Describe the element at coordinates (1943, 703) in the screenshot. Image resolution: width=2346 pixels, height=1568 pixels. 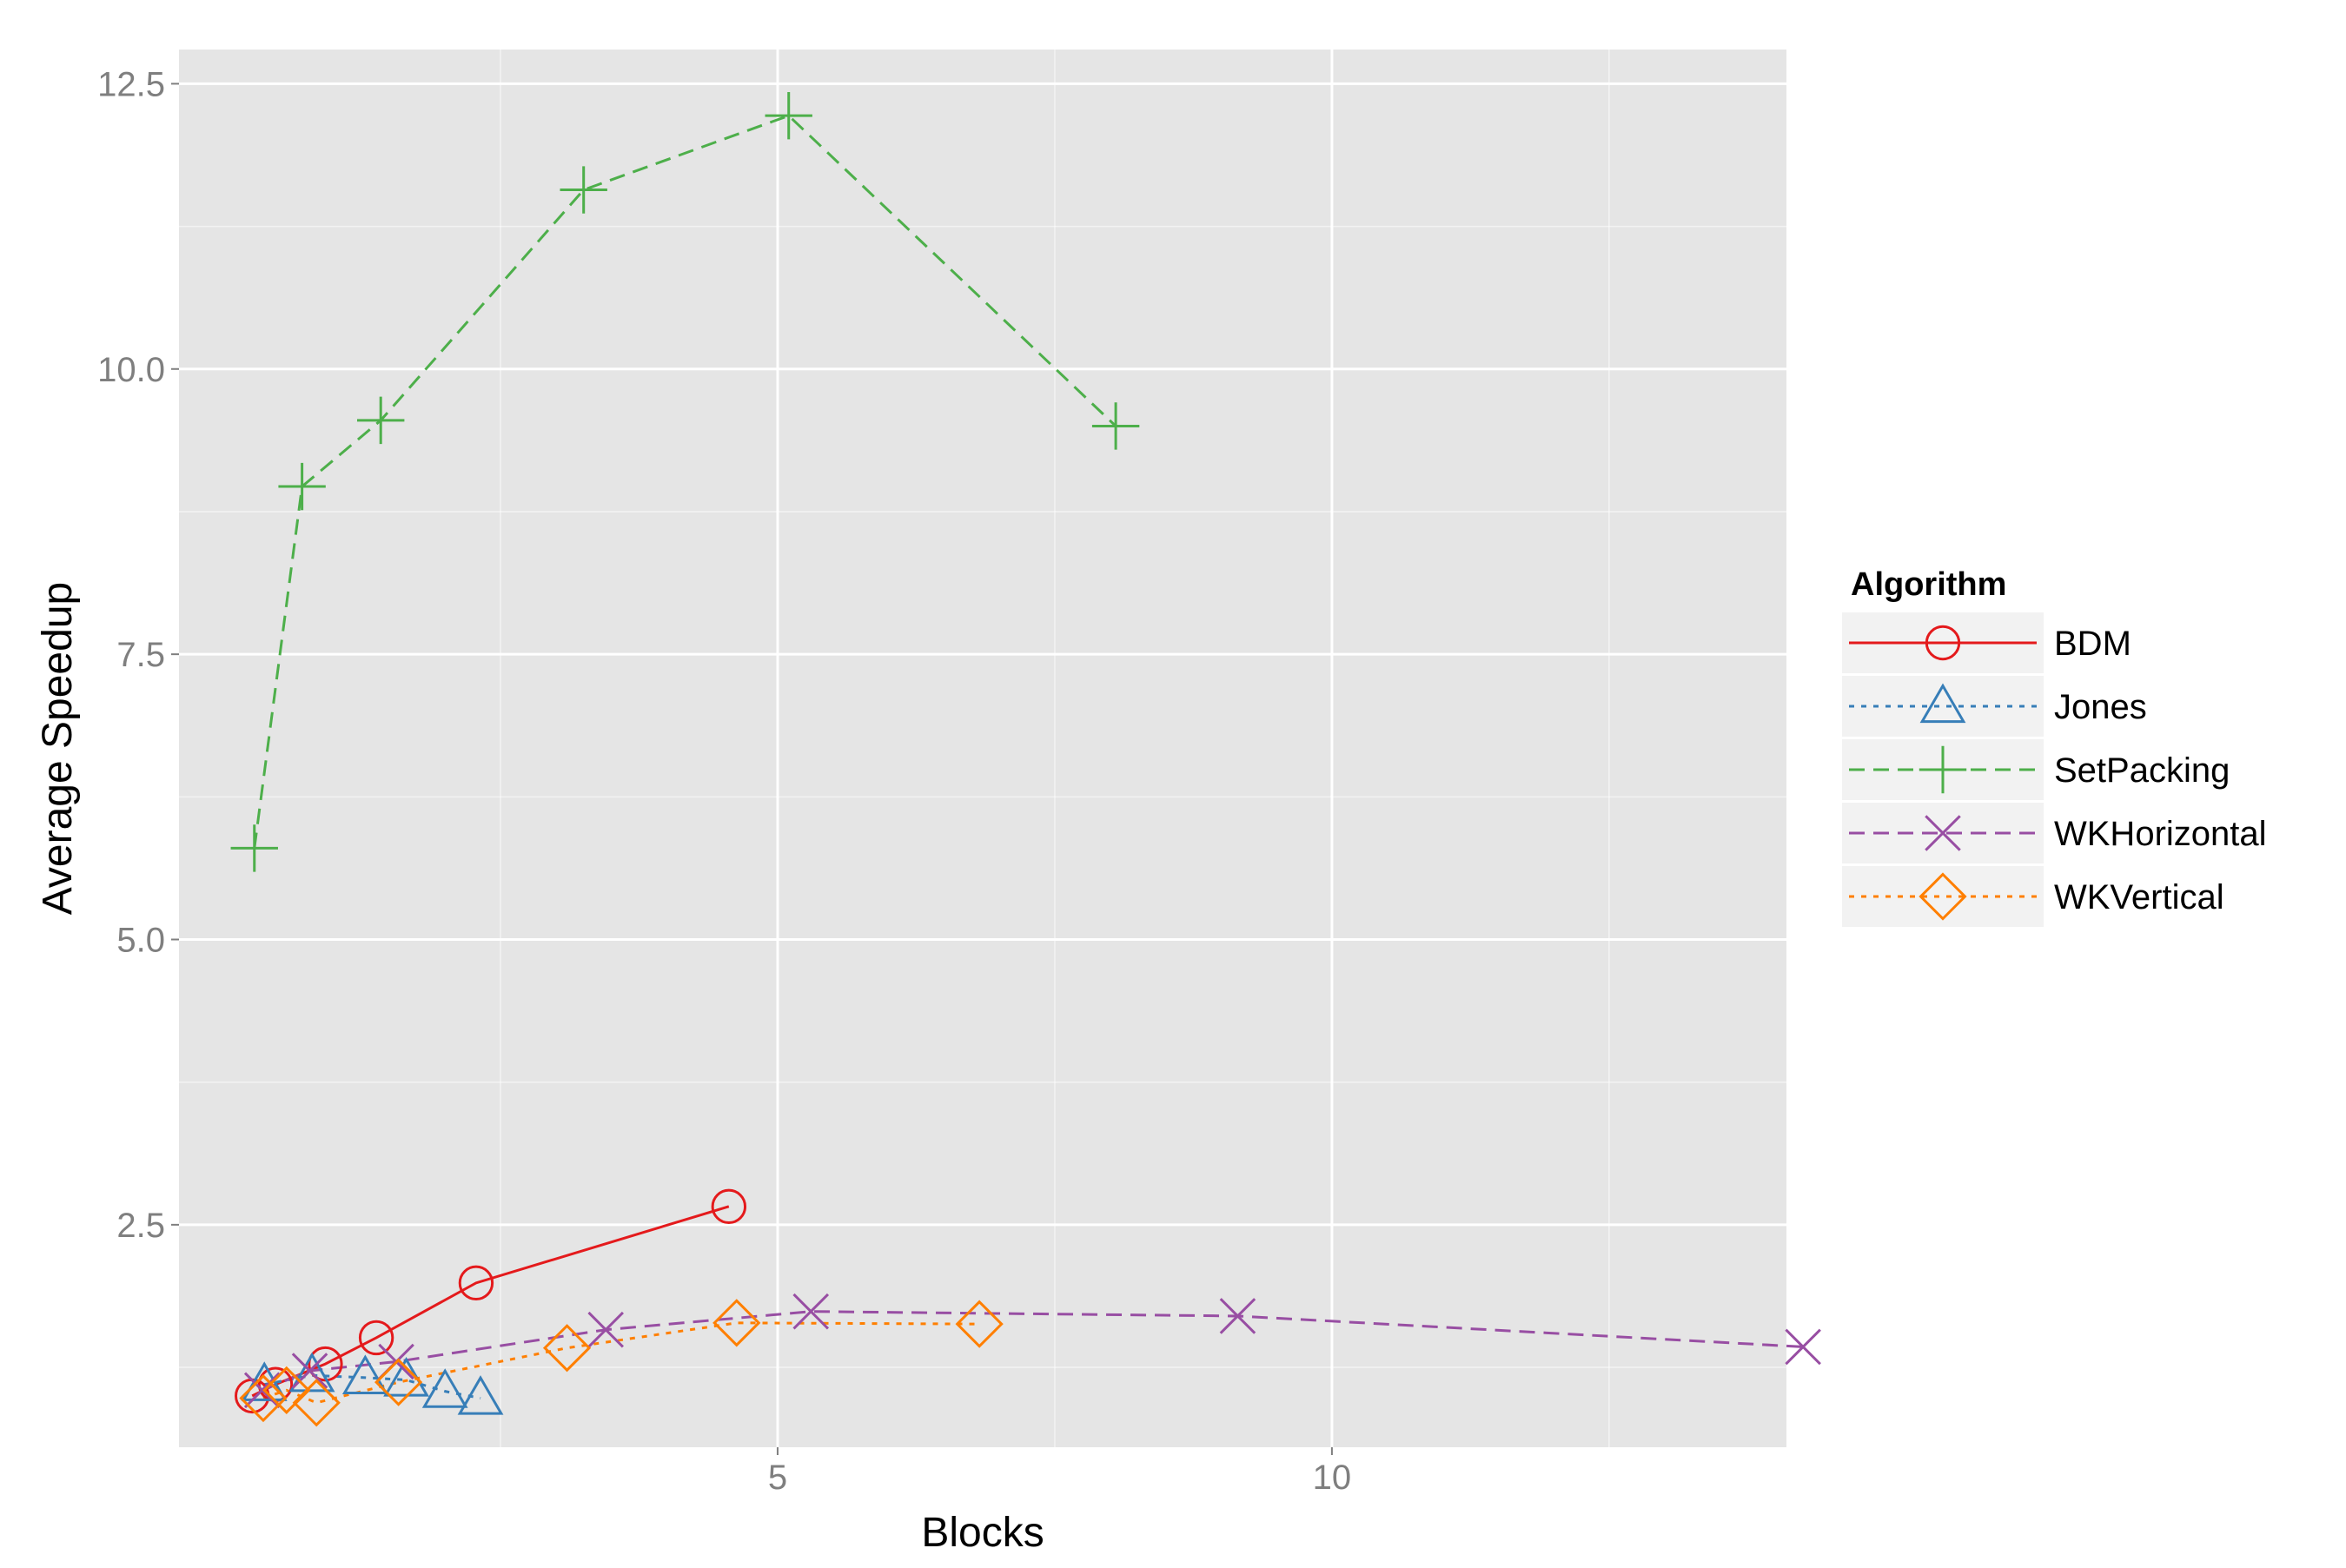
I see `legend-marker-jones` at that location.